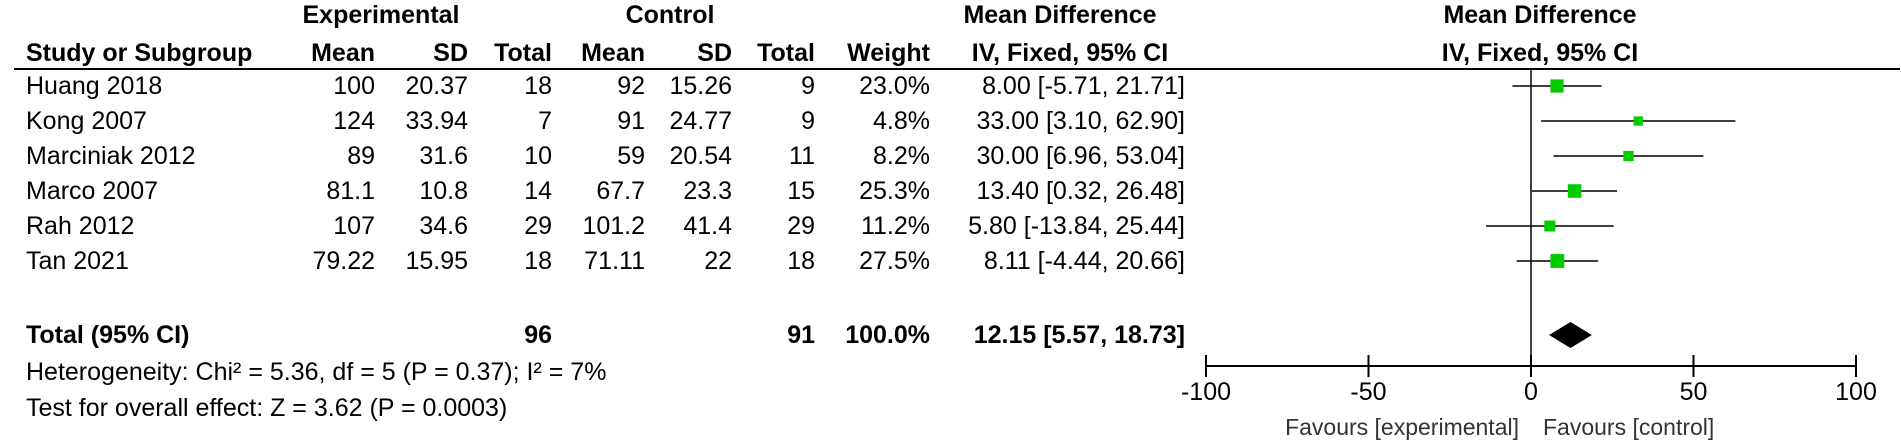 The width and height of the screenshot is (1901, 445). What do you see at coordinates (343, 261) in the screenshot?
I see `row-5-exp-mean: 79.22` at bounding box center [343, 261].